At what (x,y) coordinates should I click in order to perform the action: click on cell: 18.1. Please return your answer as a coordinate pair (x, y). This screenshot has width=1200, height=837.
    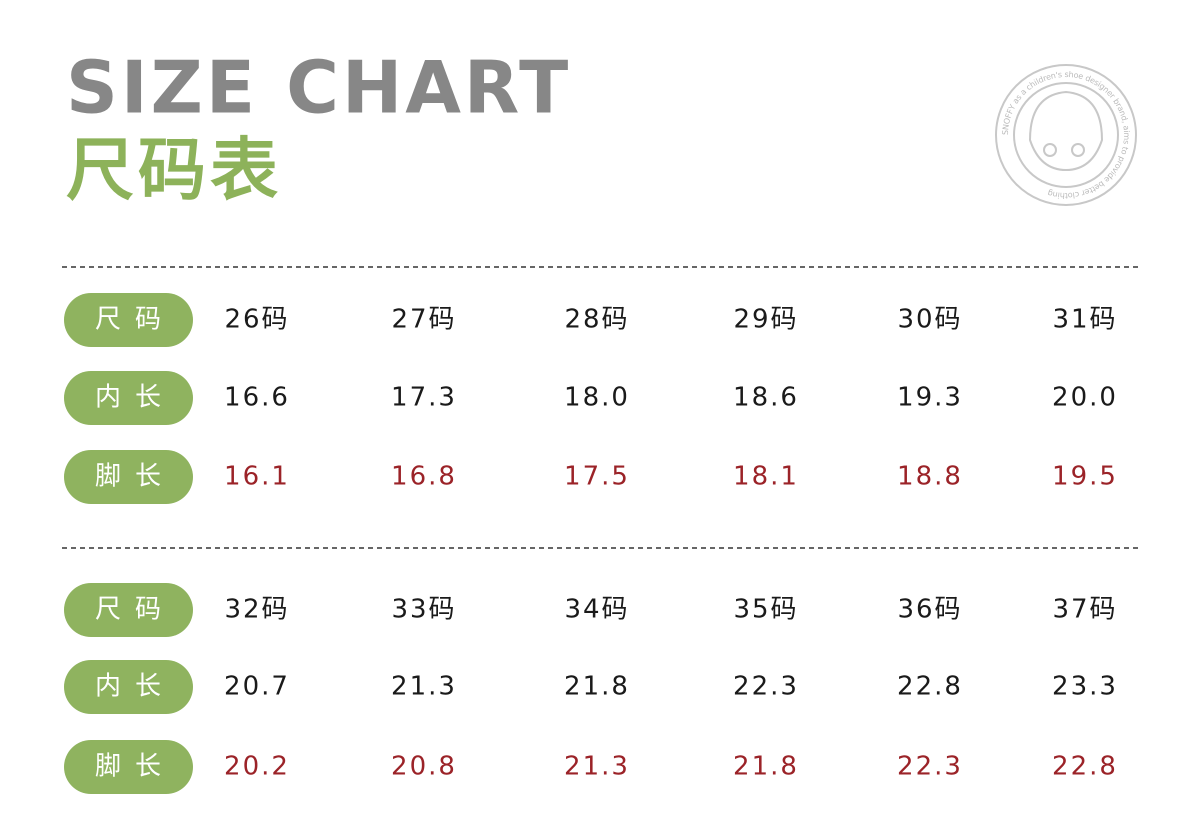
    Looking at the image, I should click on (766, 477).